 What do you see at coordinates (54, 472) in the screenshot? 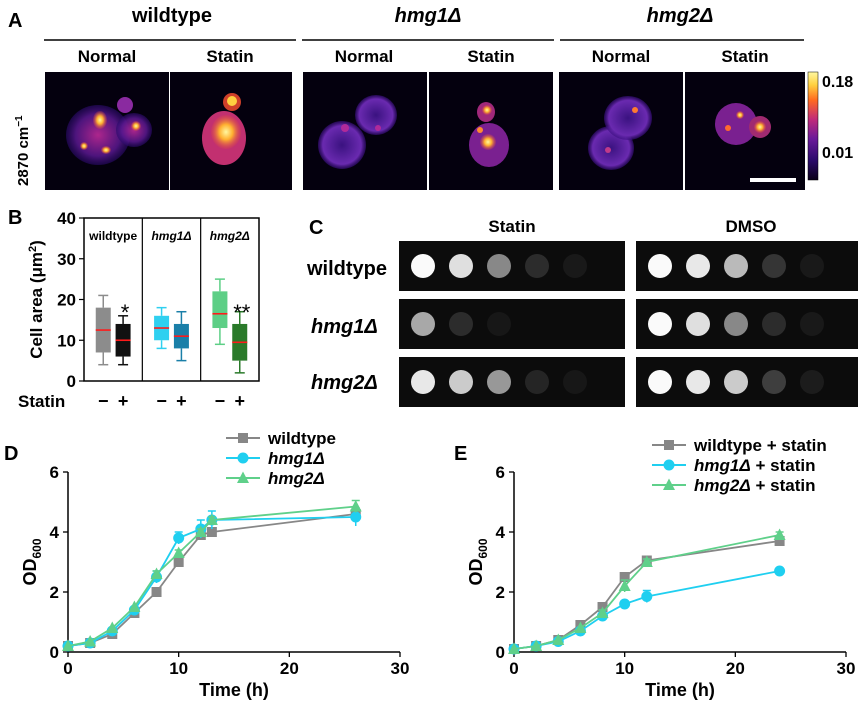
I see `y-tick-label: 6` at bounding box center [54, 472].